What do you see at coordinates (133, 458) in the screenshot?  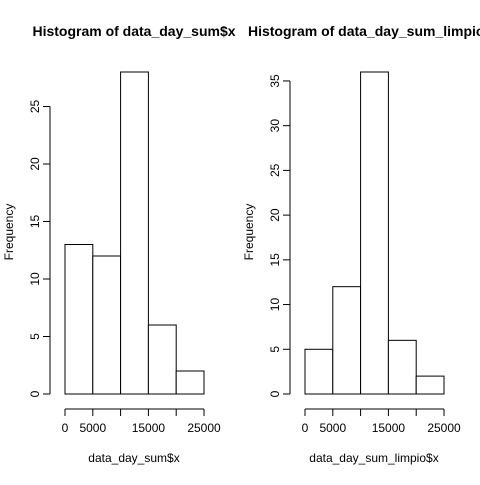 I see `x-axis-label: data_day_sum$x` at bounding box center [133, 458].